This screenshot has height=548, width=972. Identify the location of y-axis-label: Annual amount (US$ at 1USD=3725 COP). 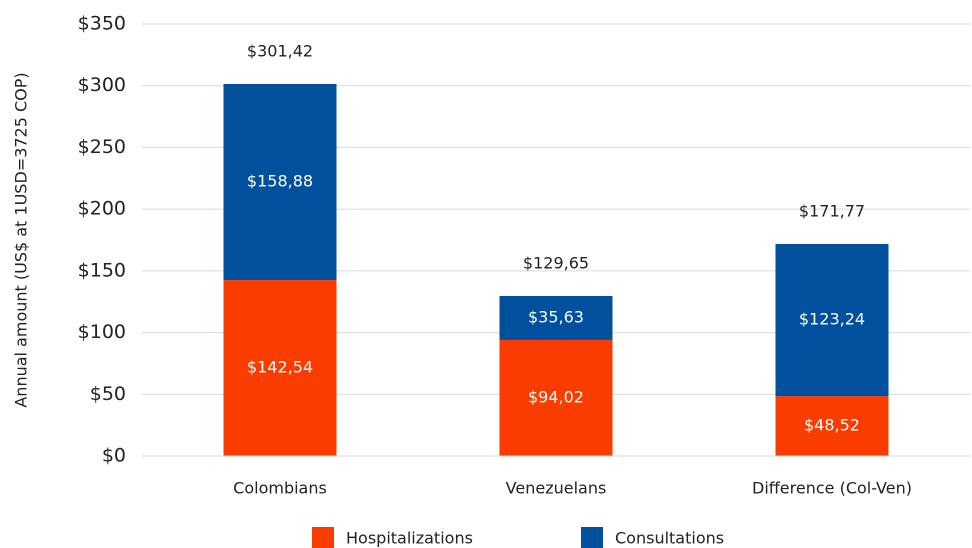
(21, 239).